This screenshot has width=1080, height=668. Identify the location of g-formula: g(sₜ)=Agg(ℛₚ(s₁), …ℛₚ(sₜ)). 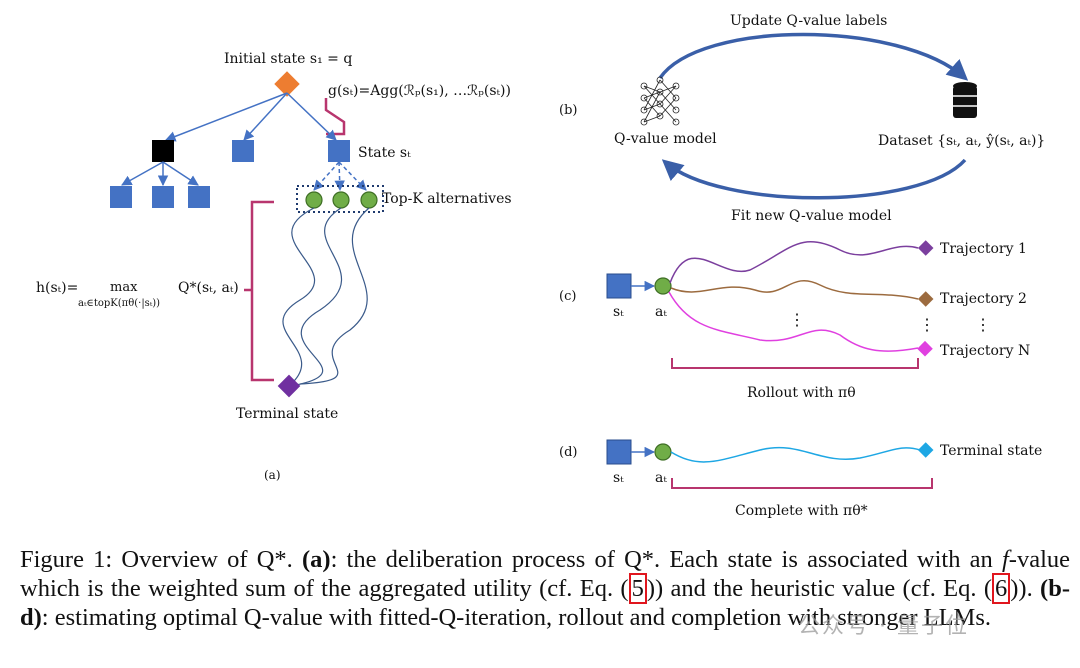
(419, 91).